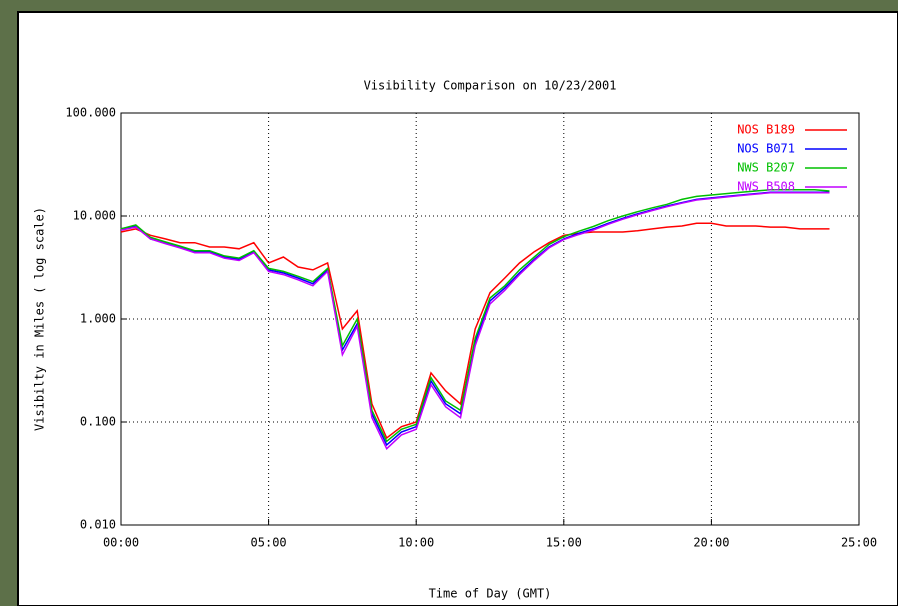  I want to click on y-axis-label: Visibilty in Miles ( log scale), so click(40, 319).